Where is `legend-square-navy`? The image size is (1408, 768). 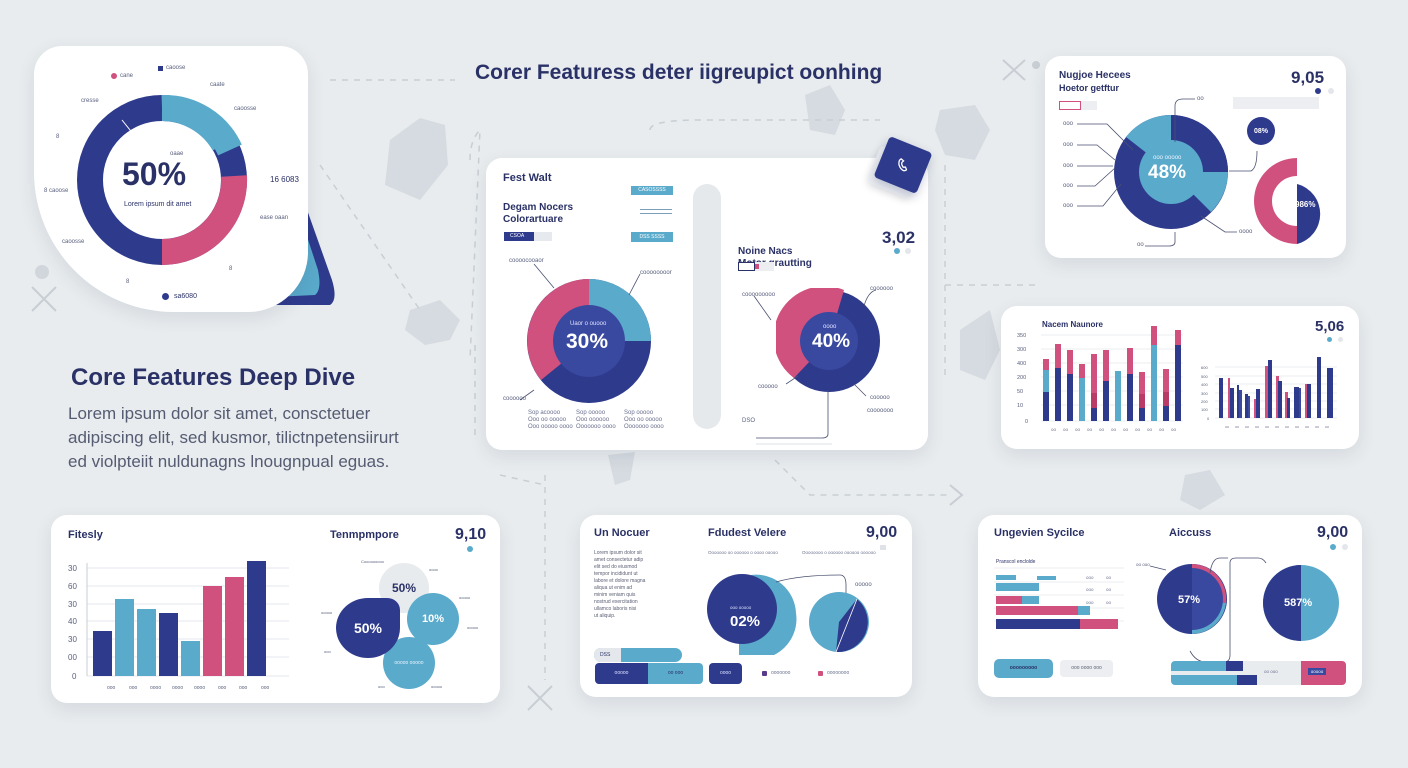 legend-square-navy is located at coordinates (764, 673).